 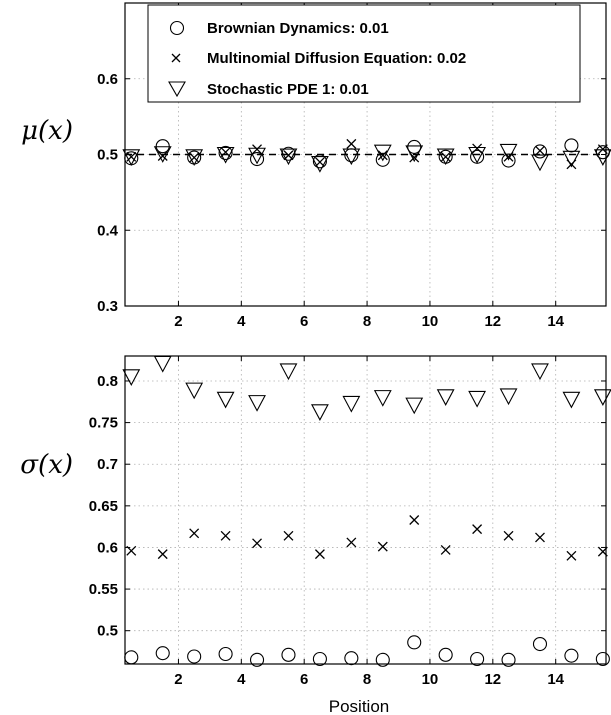 I want to click on legend-circle-marker, so click(x=177, y=28).